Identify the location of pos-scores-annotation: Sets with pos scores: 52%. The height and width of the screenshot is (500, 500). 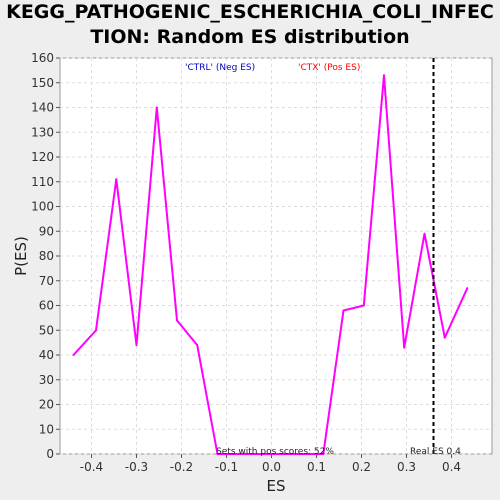
(275, 452).